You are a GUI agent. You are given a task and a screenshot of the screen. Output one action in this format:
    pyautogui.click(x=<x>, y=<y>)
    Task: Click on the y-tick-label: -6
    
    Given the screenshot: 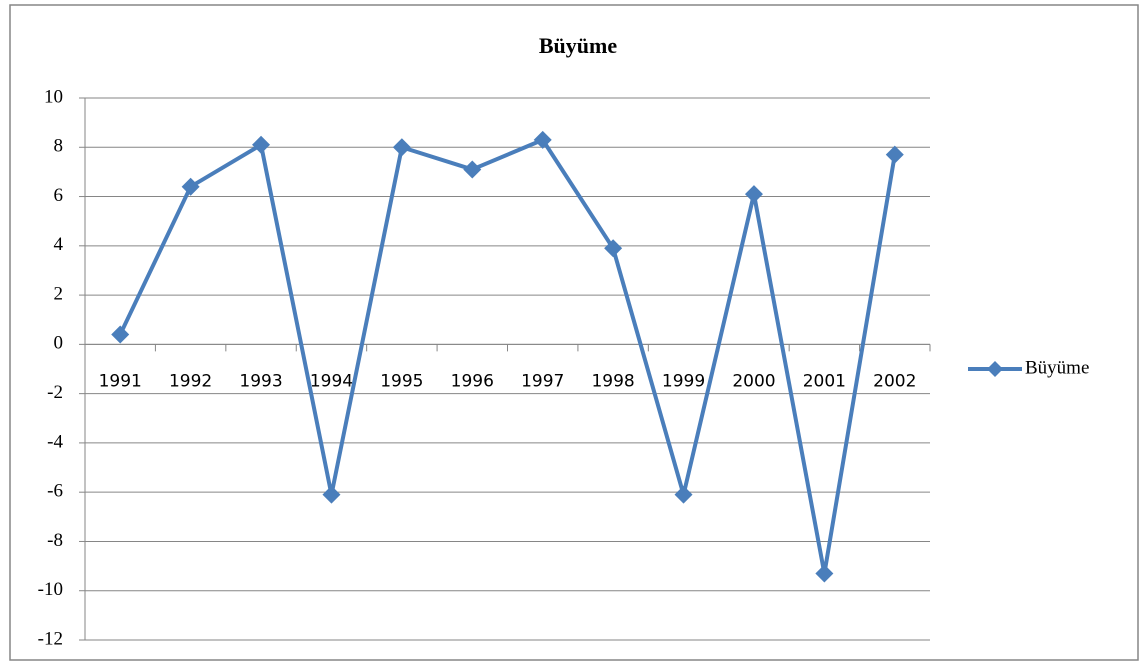 What is the action you would take?
    pyautogui.click(x=55, y=491)
    